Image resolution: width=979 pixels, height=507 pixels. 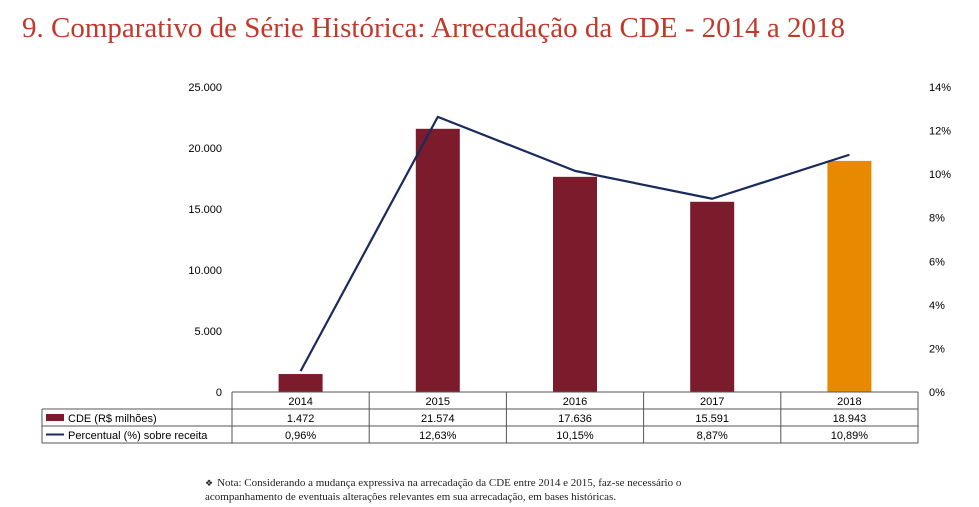 What do you see at coordinates (55, 417) in the screenshot?
I see `legend-swatch-bar` at bounding box center [55, 417].